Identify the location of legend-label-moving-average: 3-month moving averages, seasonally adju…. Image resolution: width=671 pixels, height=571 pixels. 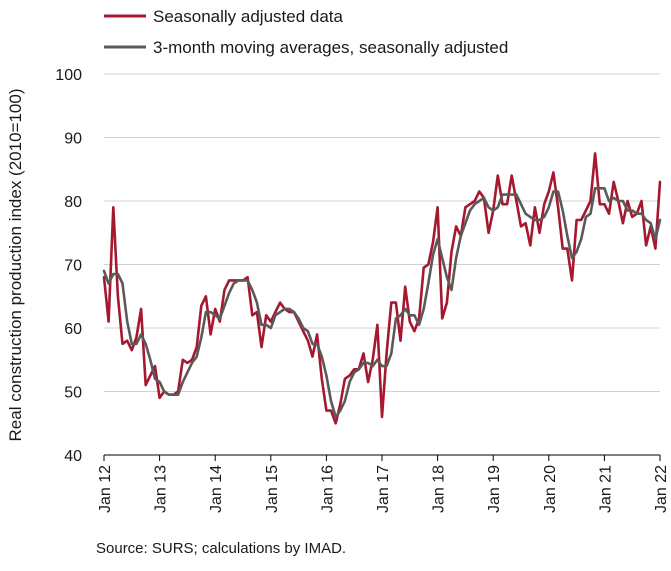
(330, 47).